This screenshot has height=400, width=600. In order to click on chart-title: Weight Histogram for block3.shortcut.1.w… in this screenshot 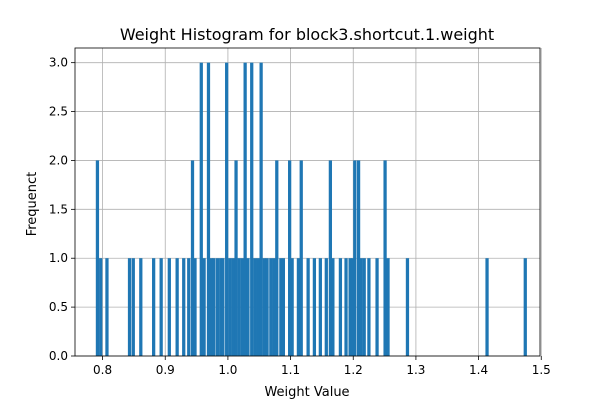, I will do `click(307, 34)`.